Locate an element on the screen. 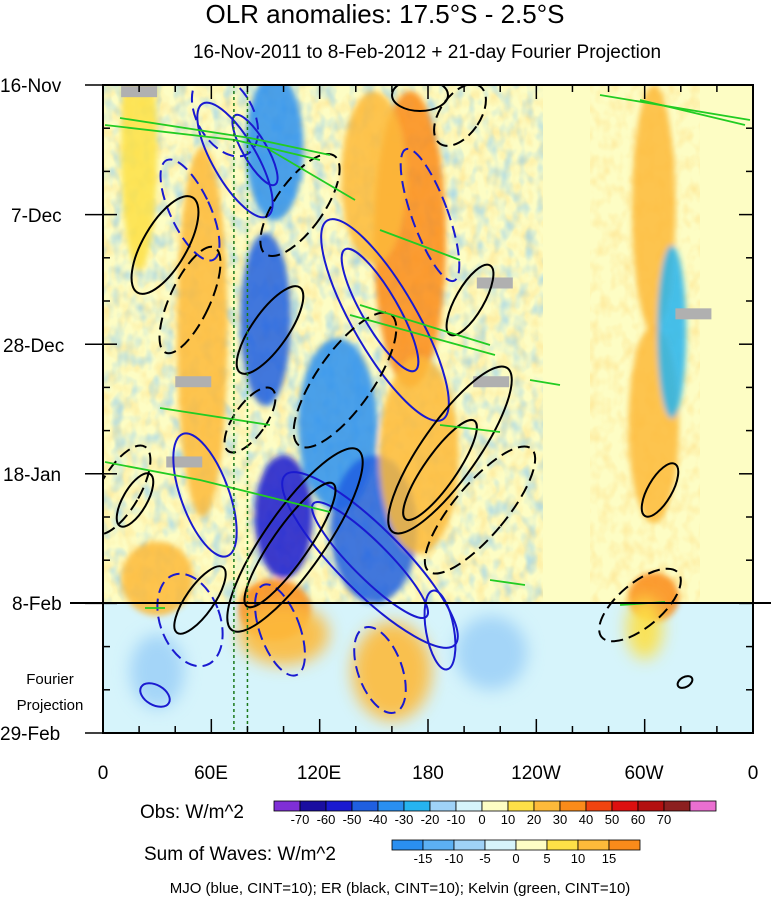 This screenshot has width=771, height=899. waves-colorbar: -15 -10 -5 0 5 10 15 is located at coordinates (516, 852).